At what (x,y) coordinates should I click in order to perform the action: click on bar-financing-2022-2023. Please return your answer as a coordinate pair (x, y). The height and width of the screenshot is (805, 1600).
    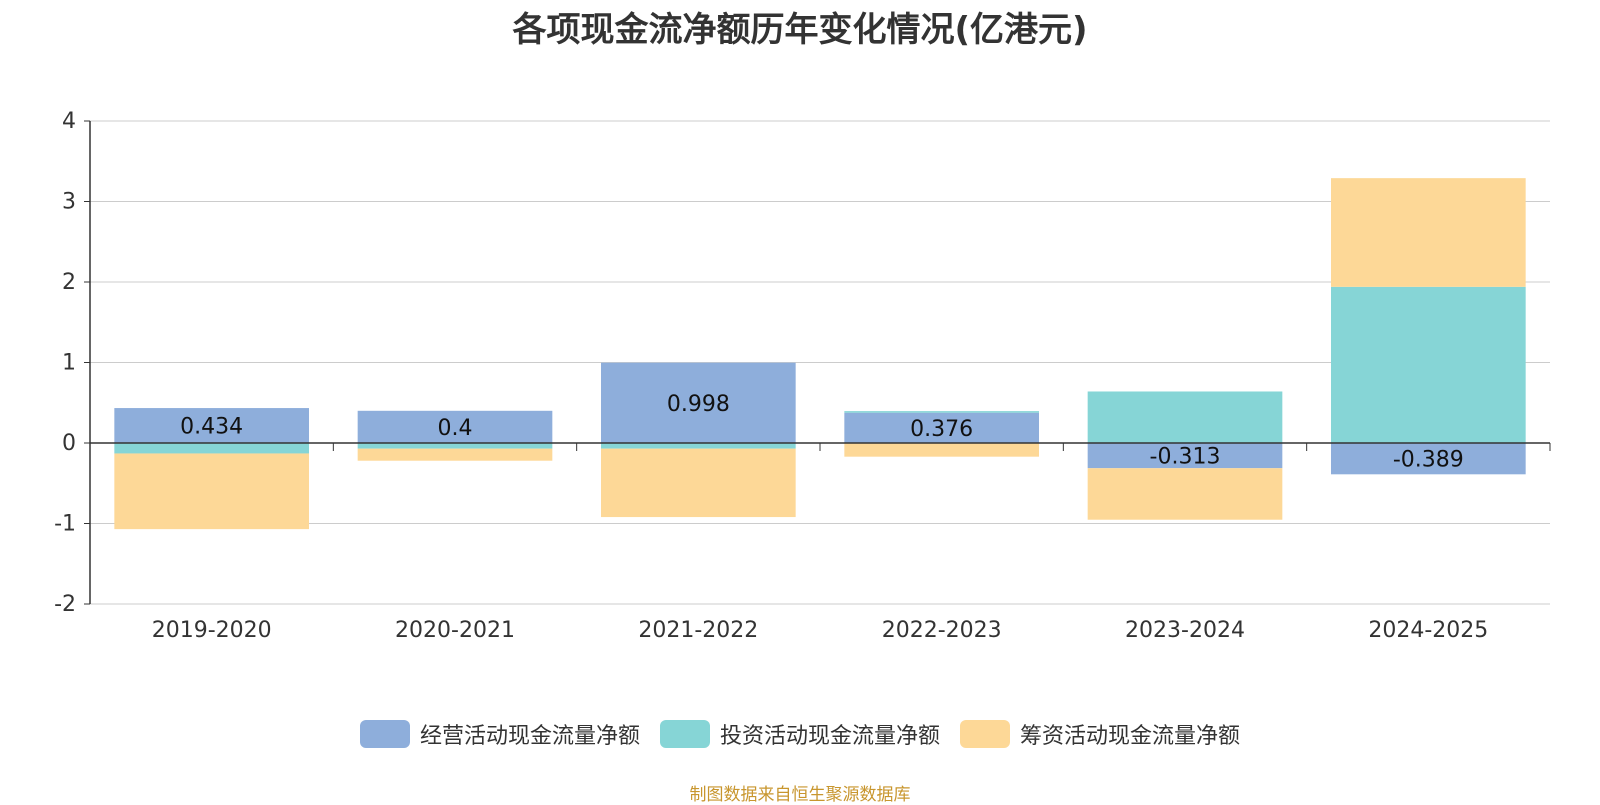
    Looking at the image, I should click on (941, 450).